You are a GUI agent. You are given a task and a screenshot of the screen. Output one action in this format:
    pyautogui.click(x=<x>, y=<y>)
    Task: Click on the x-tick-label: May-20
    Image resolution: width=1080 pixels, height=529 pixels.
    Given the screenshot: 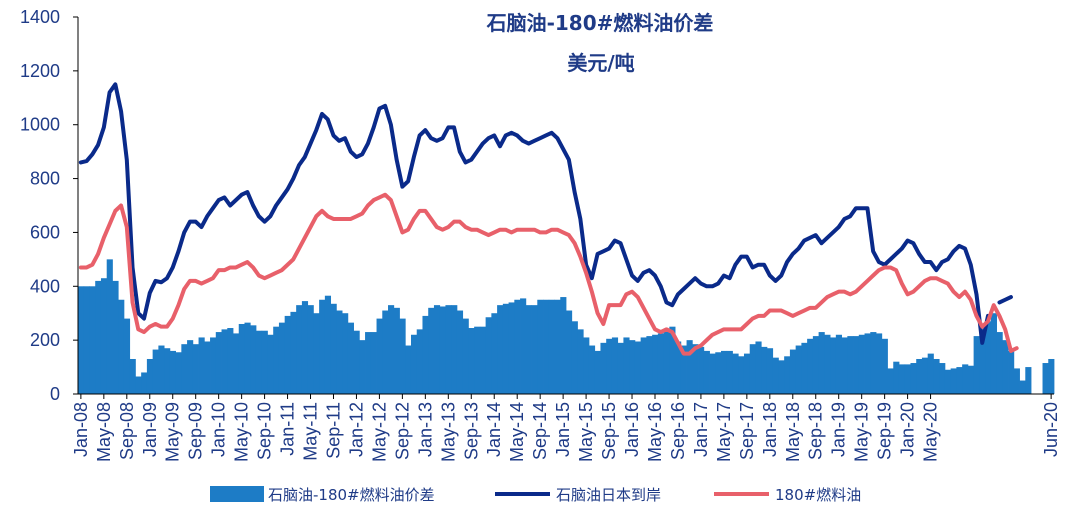 What is the action you would take?
    pyautogui.click(x=931, y=432)
    